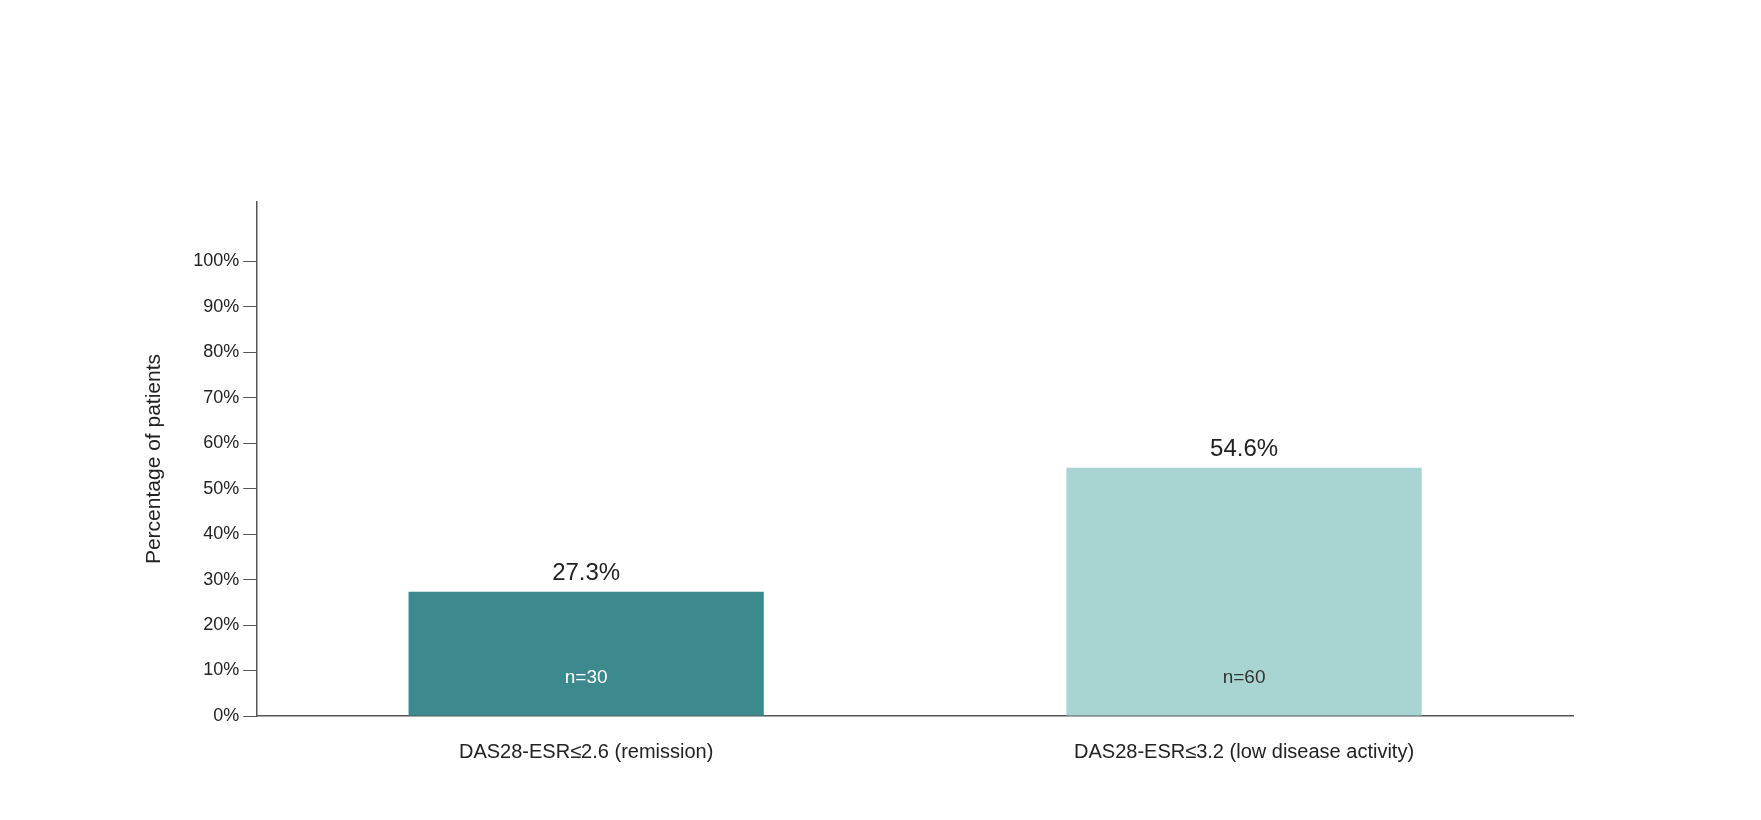  Describe the element at coordinates (1244, 677) in the screenshot. I see `annotation: n=60` at that location.